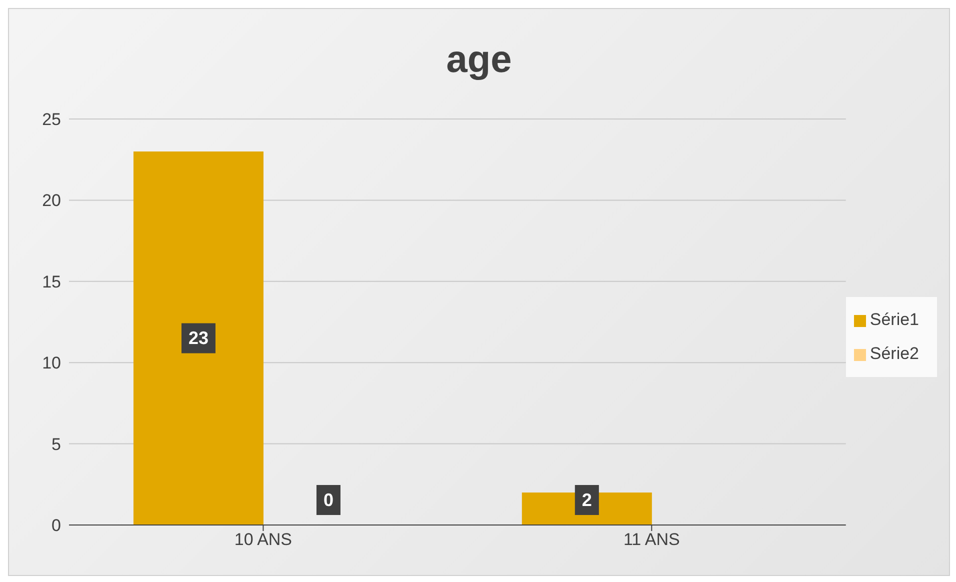 The height and width of the screenshot is (582, 956). Describe the element at coordinates (587, 500) in the screenshot. I see `data-label: 2` at that location.